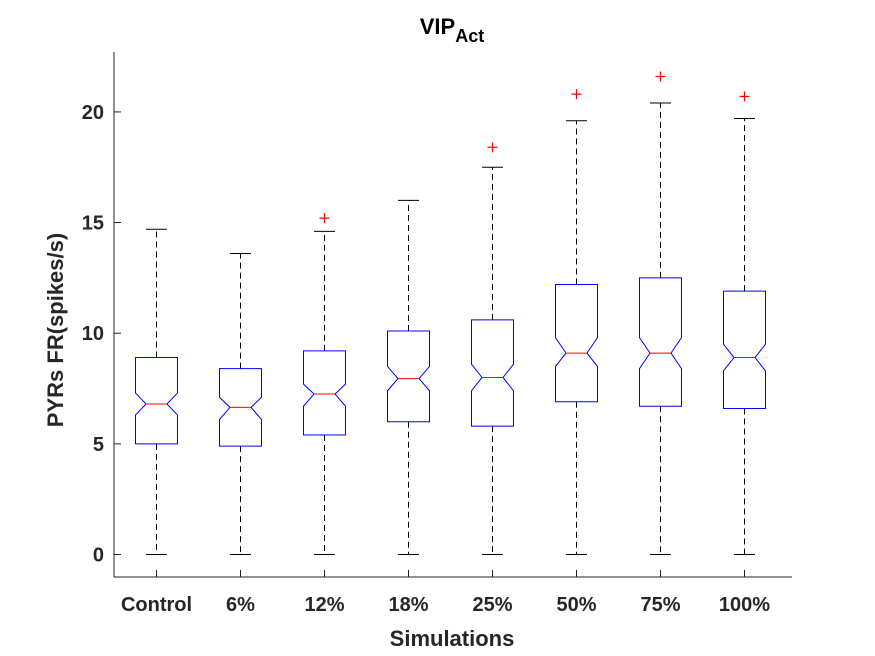 The image size is (875, 656). What do you see at coordinates (437, 26) in the screenshot?
I see `chart-title-main: VIP` at bounding box center [437, 26].